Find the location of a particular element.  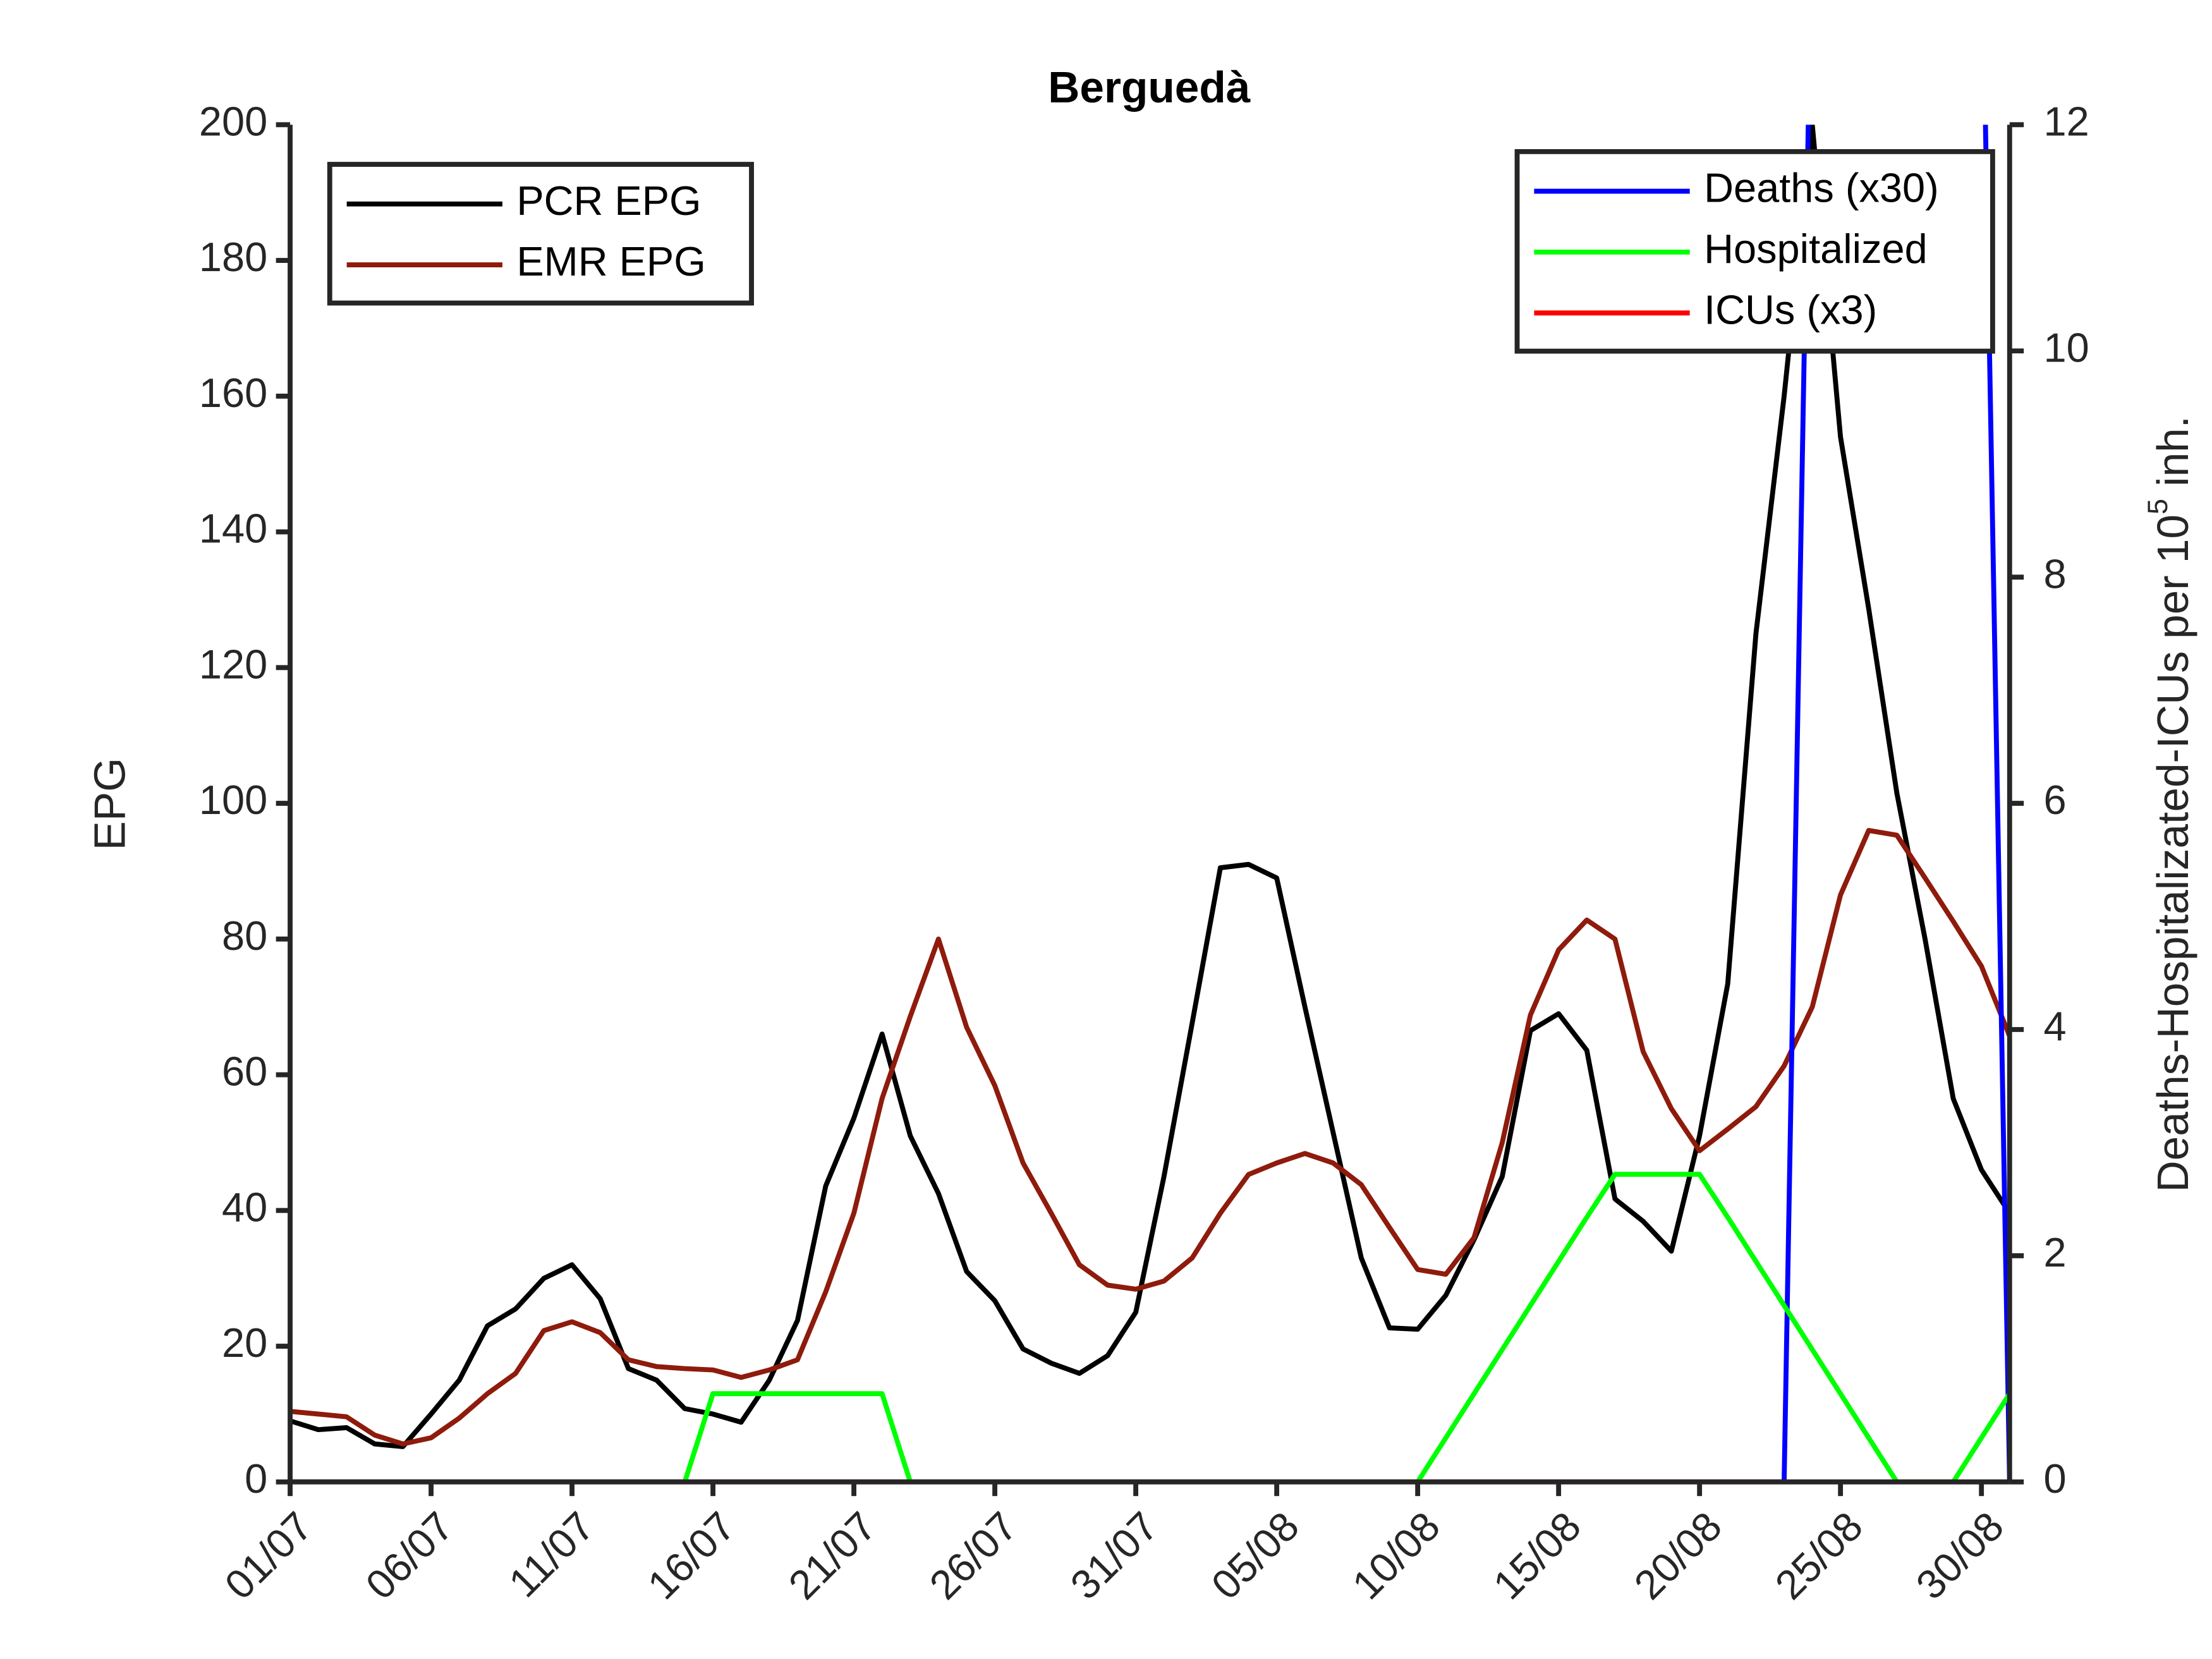

chart-title: Berguedà is located at coordinates (1149, 87).